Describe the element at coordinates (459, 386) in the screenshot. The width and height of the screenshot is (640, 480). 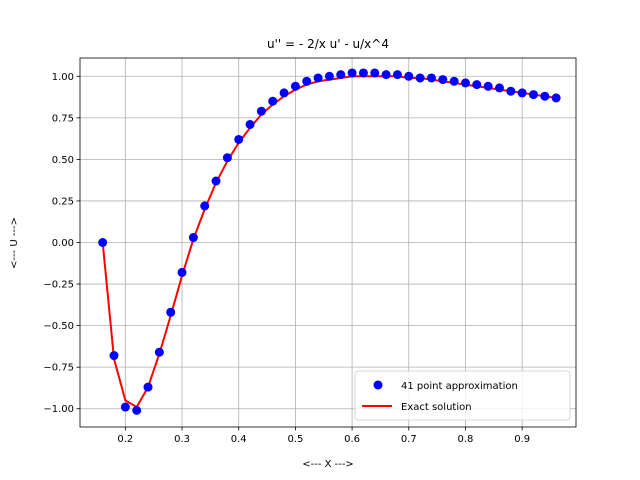
I see `legend-label-approximation: 41 point approximation` at that location.